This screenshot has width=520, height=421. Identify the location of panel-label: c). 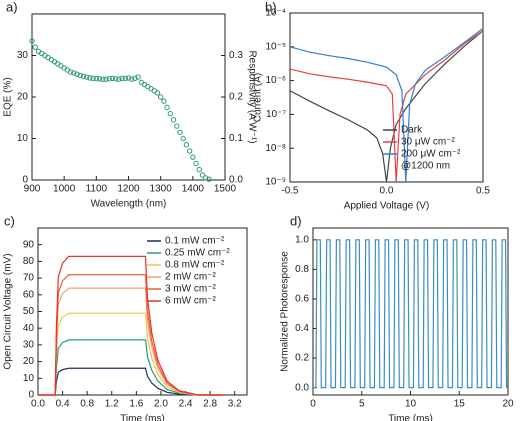
(9, 220).